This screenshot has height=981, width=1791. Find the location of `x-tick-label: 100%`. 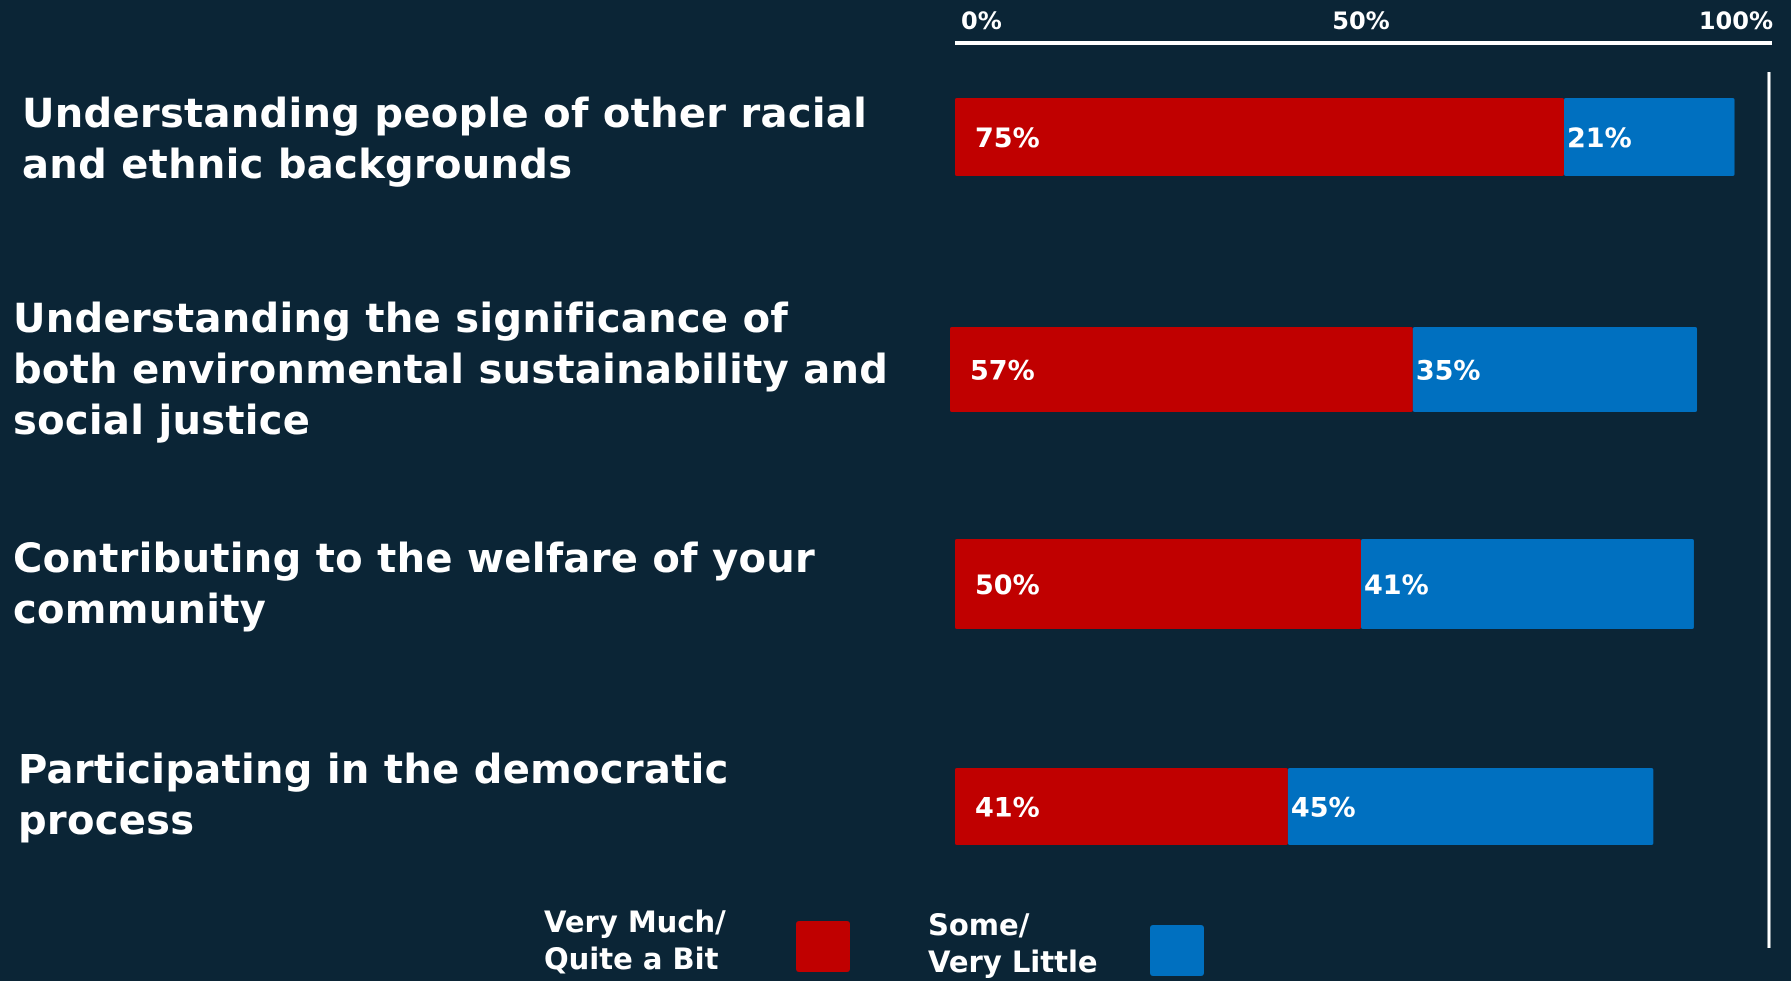

x-tick-label: 100% is located at coordinates (1736, 21).